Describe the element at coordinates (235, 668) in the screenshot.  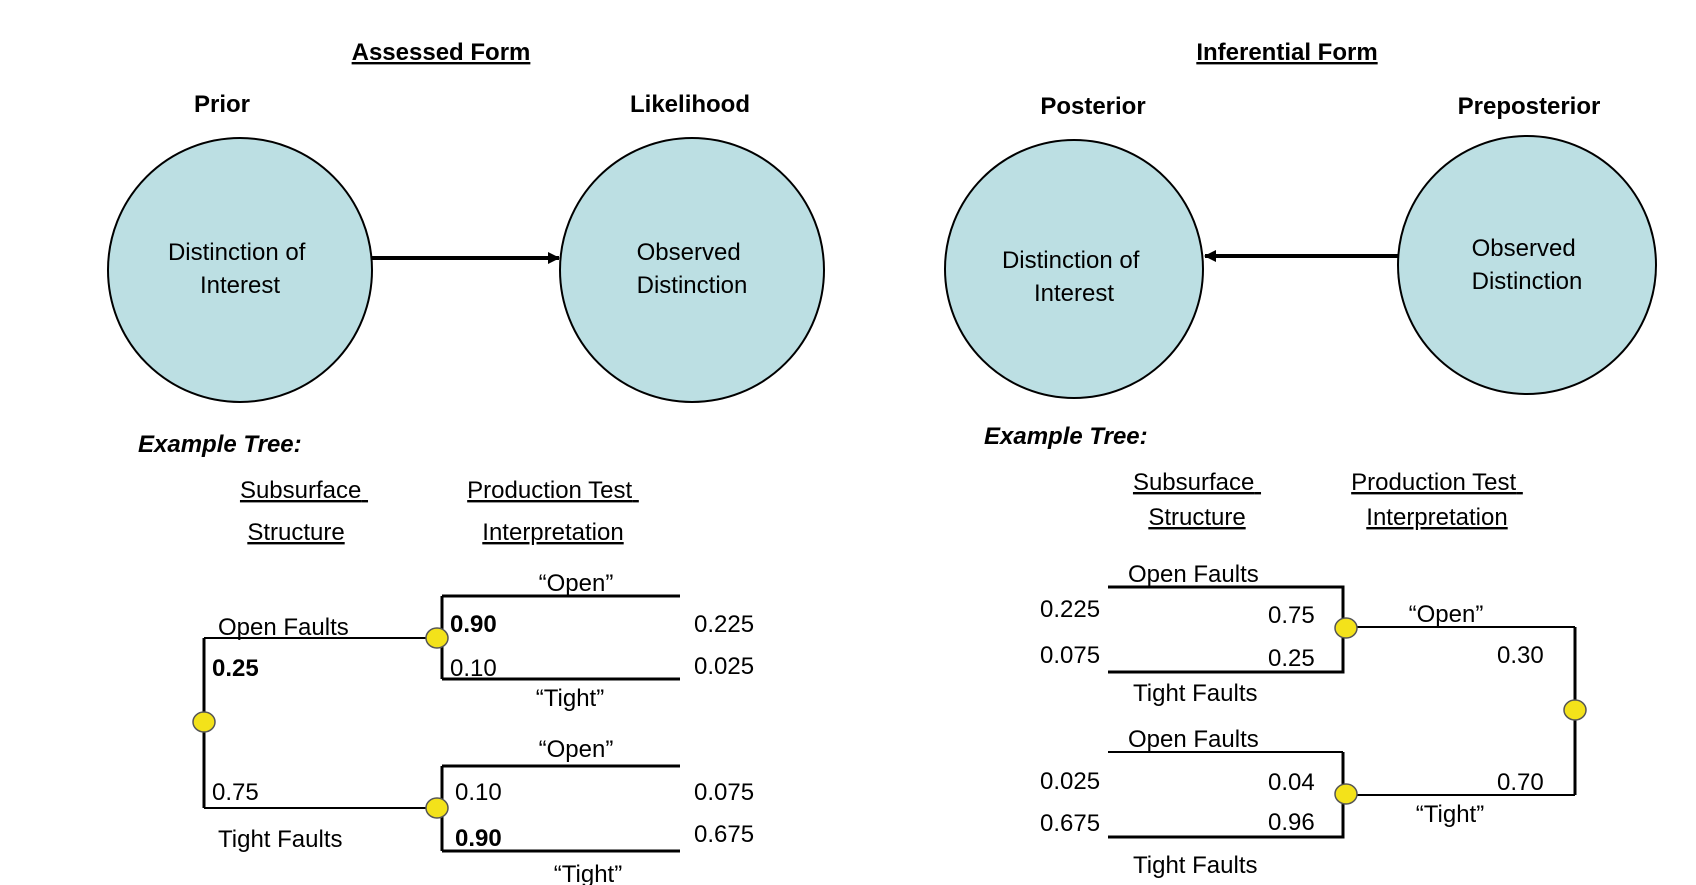
I see `assessed-p-open-faults: 0.25` at that location.